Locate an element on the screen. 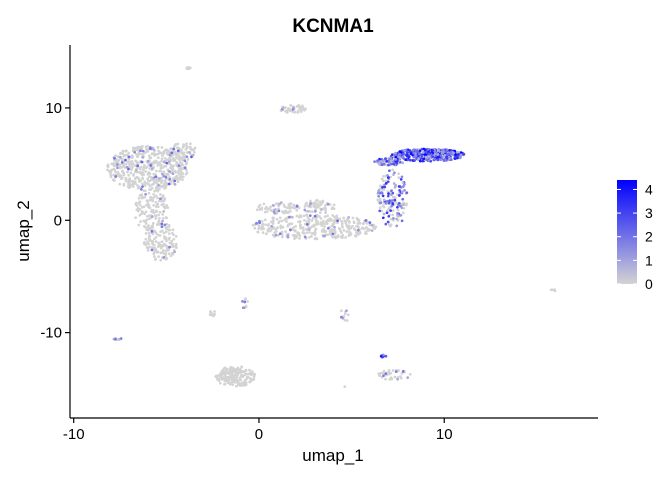 The width and height of the screenshot is (672, 480). x-axis-title: umap_1 is located at coordinates (332, 455).